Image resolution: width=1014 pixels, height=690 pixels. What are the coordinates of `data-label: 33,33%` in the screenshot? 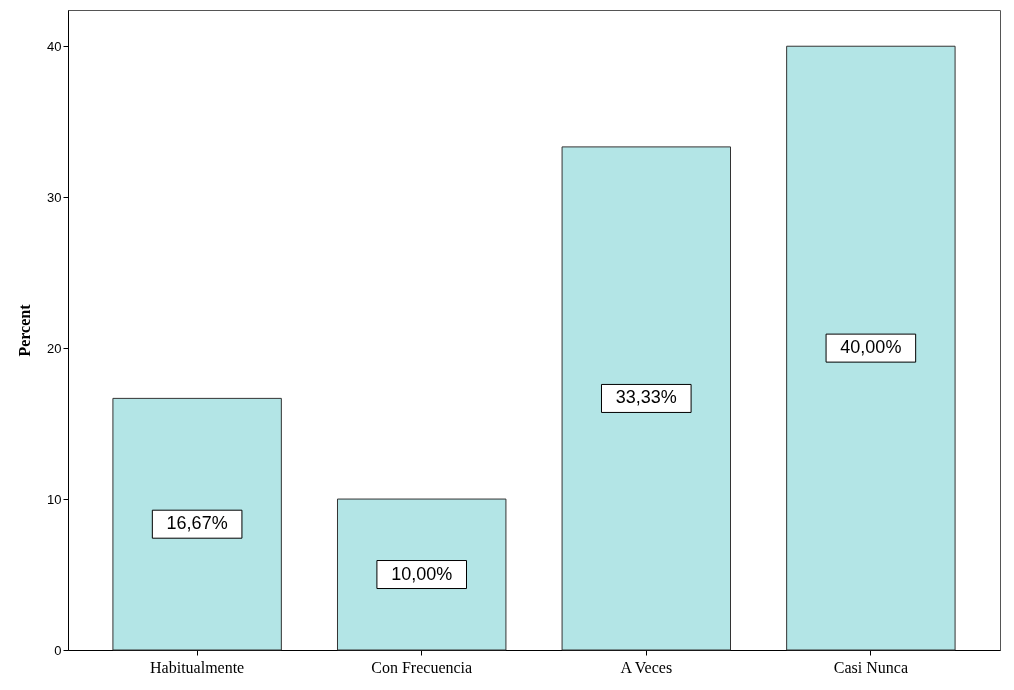 It's located at (646, 397).